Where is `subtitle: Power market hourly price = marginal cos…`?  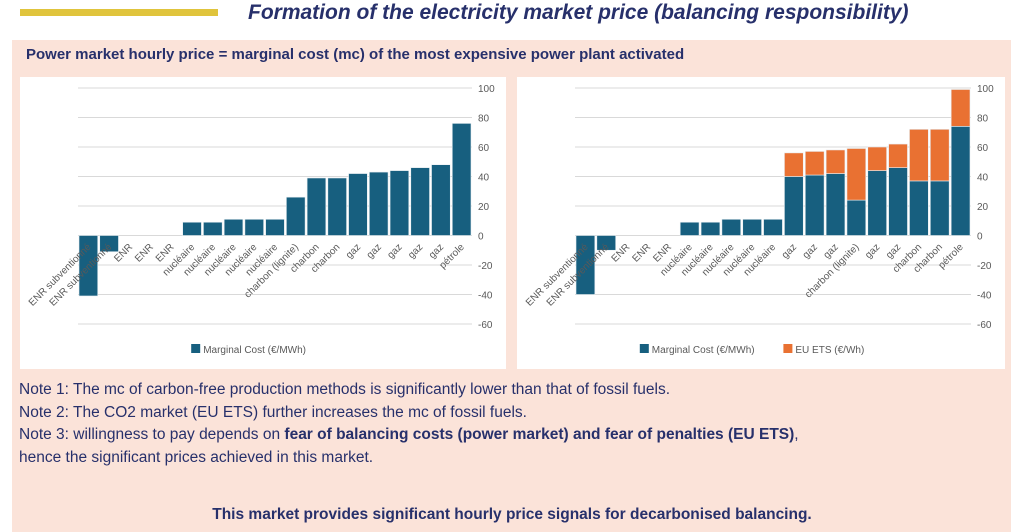
subtitle: Power market hourly price = marginal cos… is located at coordinates (355, 54).